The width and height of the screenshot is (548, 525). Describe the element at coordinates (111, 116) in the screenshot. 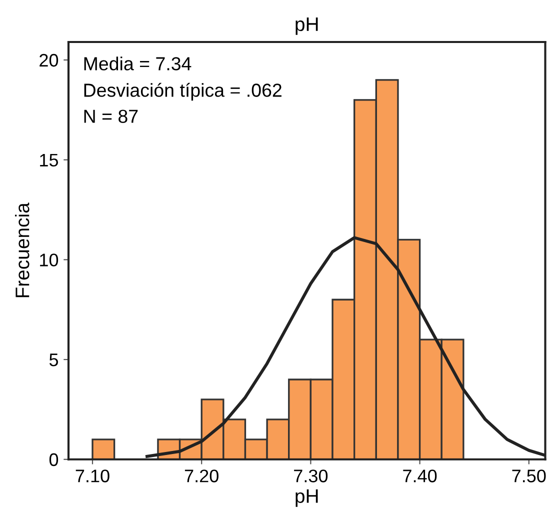

I see `annotation: N = 87` at that location.